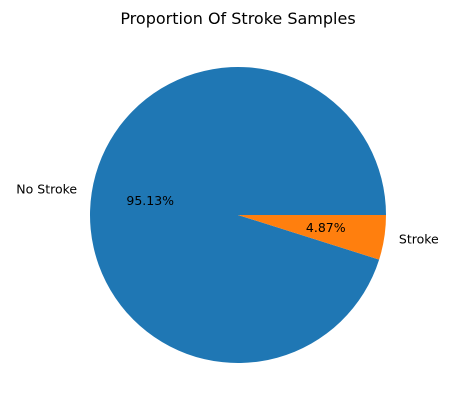 Image resolution: width=453 pixels, height=411 pixels. What do you see at coordinates (326, 227) in the screenshot?
I see `slice-percent-label: 4.87%` at bounding box center [326, 227].